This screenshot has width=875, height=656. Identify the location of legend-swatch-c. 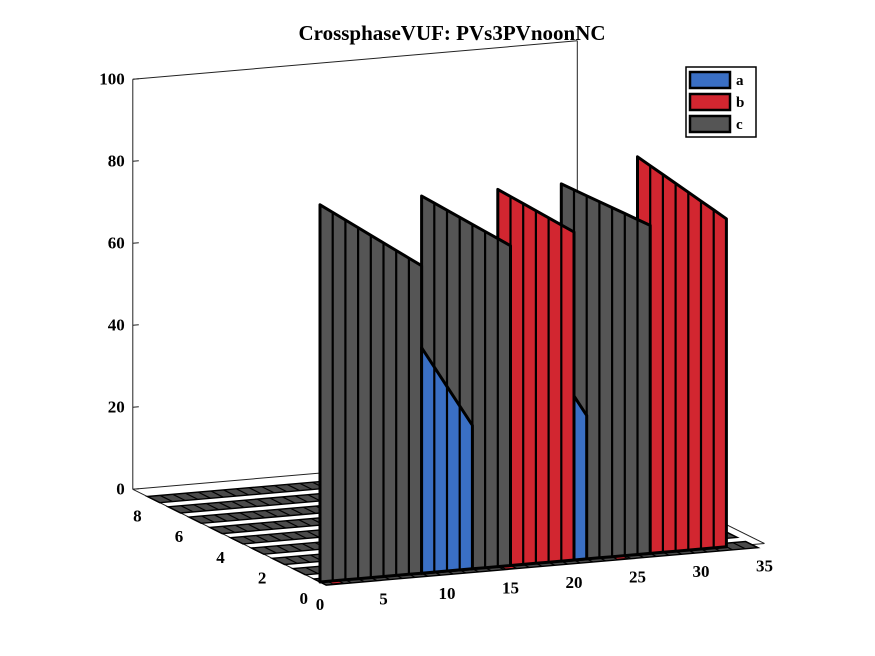
(710, 124).